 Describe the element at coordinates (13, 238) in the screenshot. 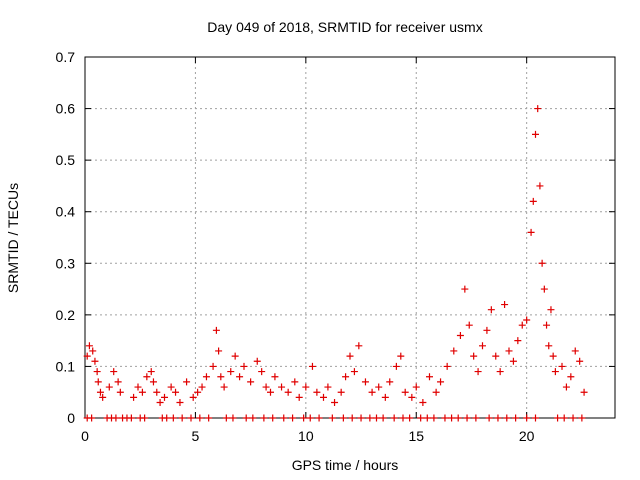

I see `y-axis-label: SRMTID / TECUs` at that location.